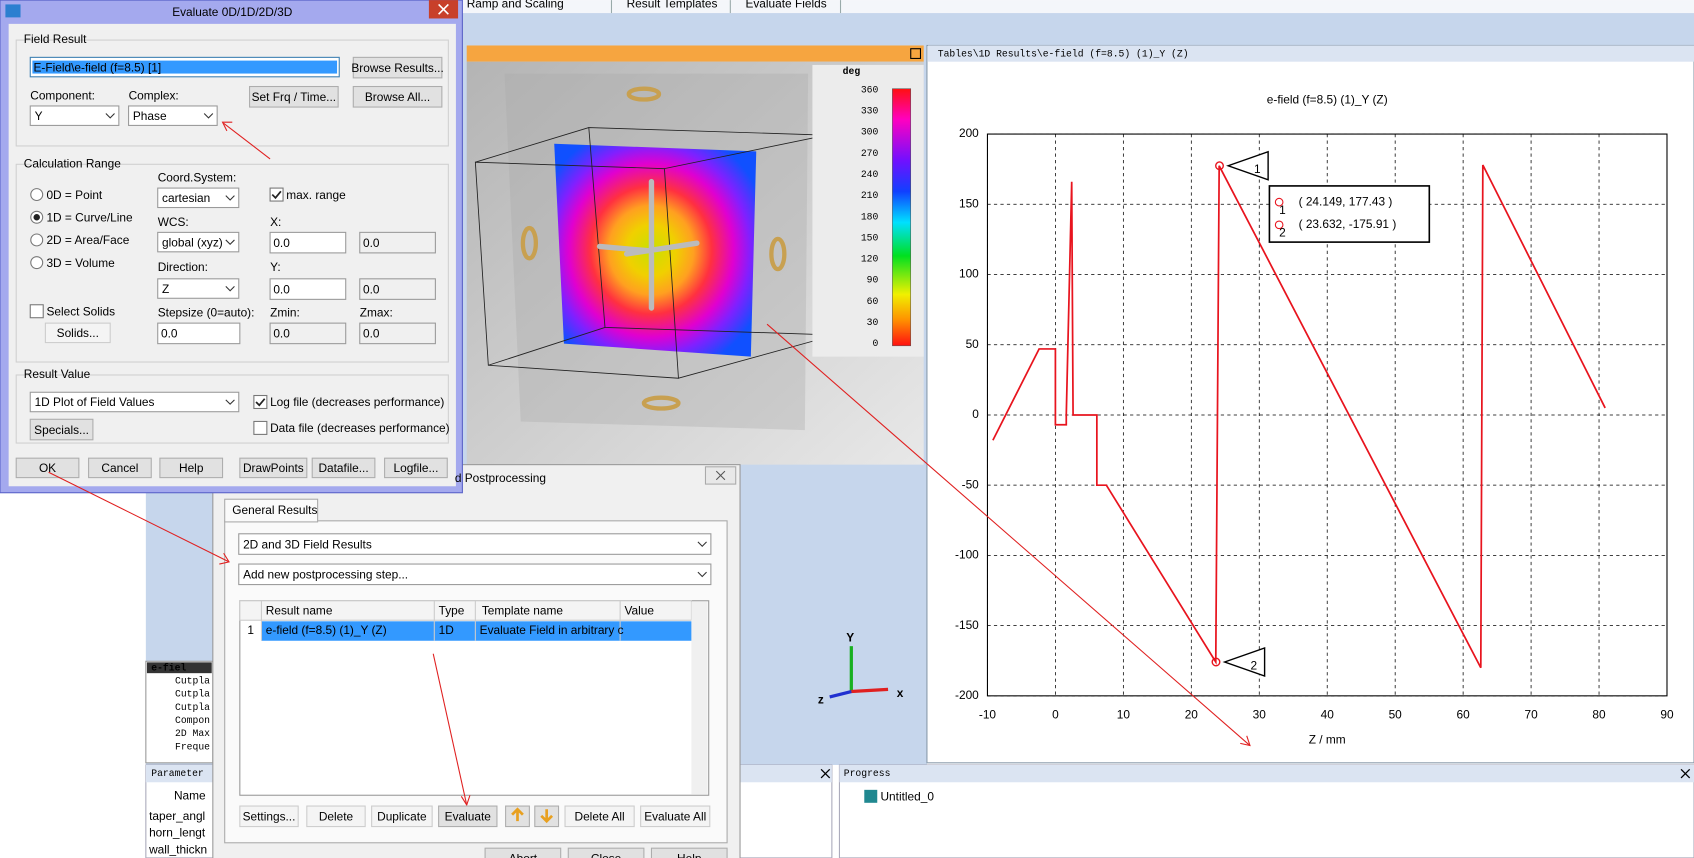 This screenshot has width=1694, height=858. What do you see at coordinates (902, 217) in the screenshot?
I see `color-bar` at bounding box center [902, 217].